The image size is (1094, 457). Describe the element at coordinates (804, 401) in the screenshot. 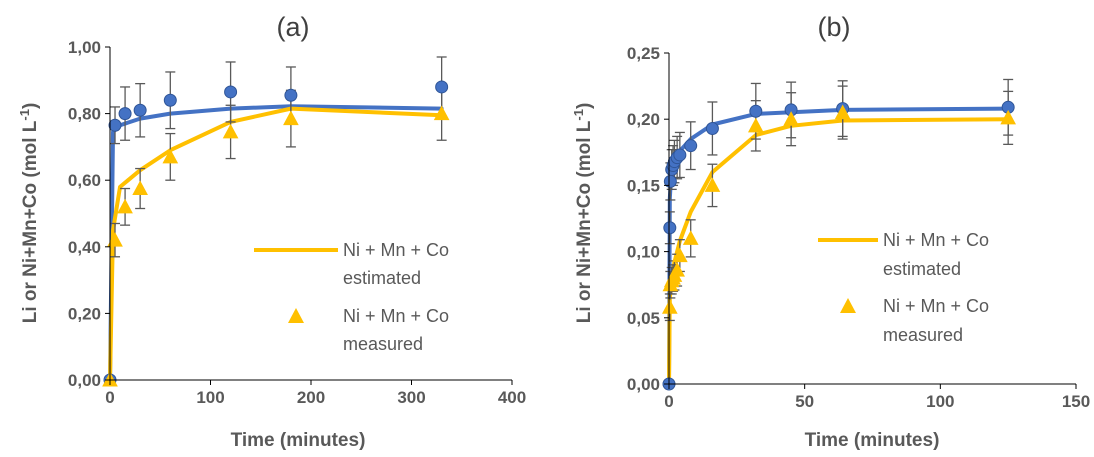

I see `x-tick-label: 50` at that location.